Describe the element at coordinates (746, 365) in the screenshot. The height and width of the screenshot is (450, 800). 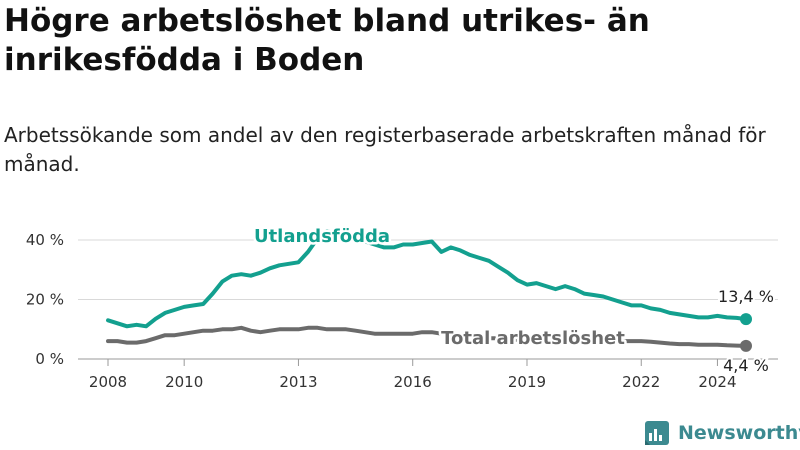
I see `end-value-label-total: 4,4 %` at that location.